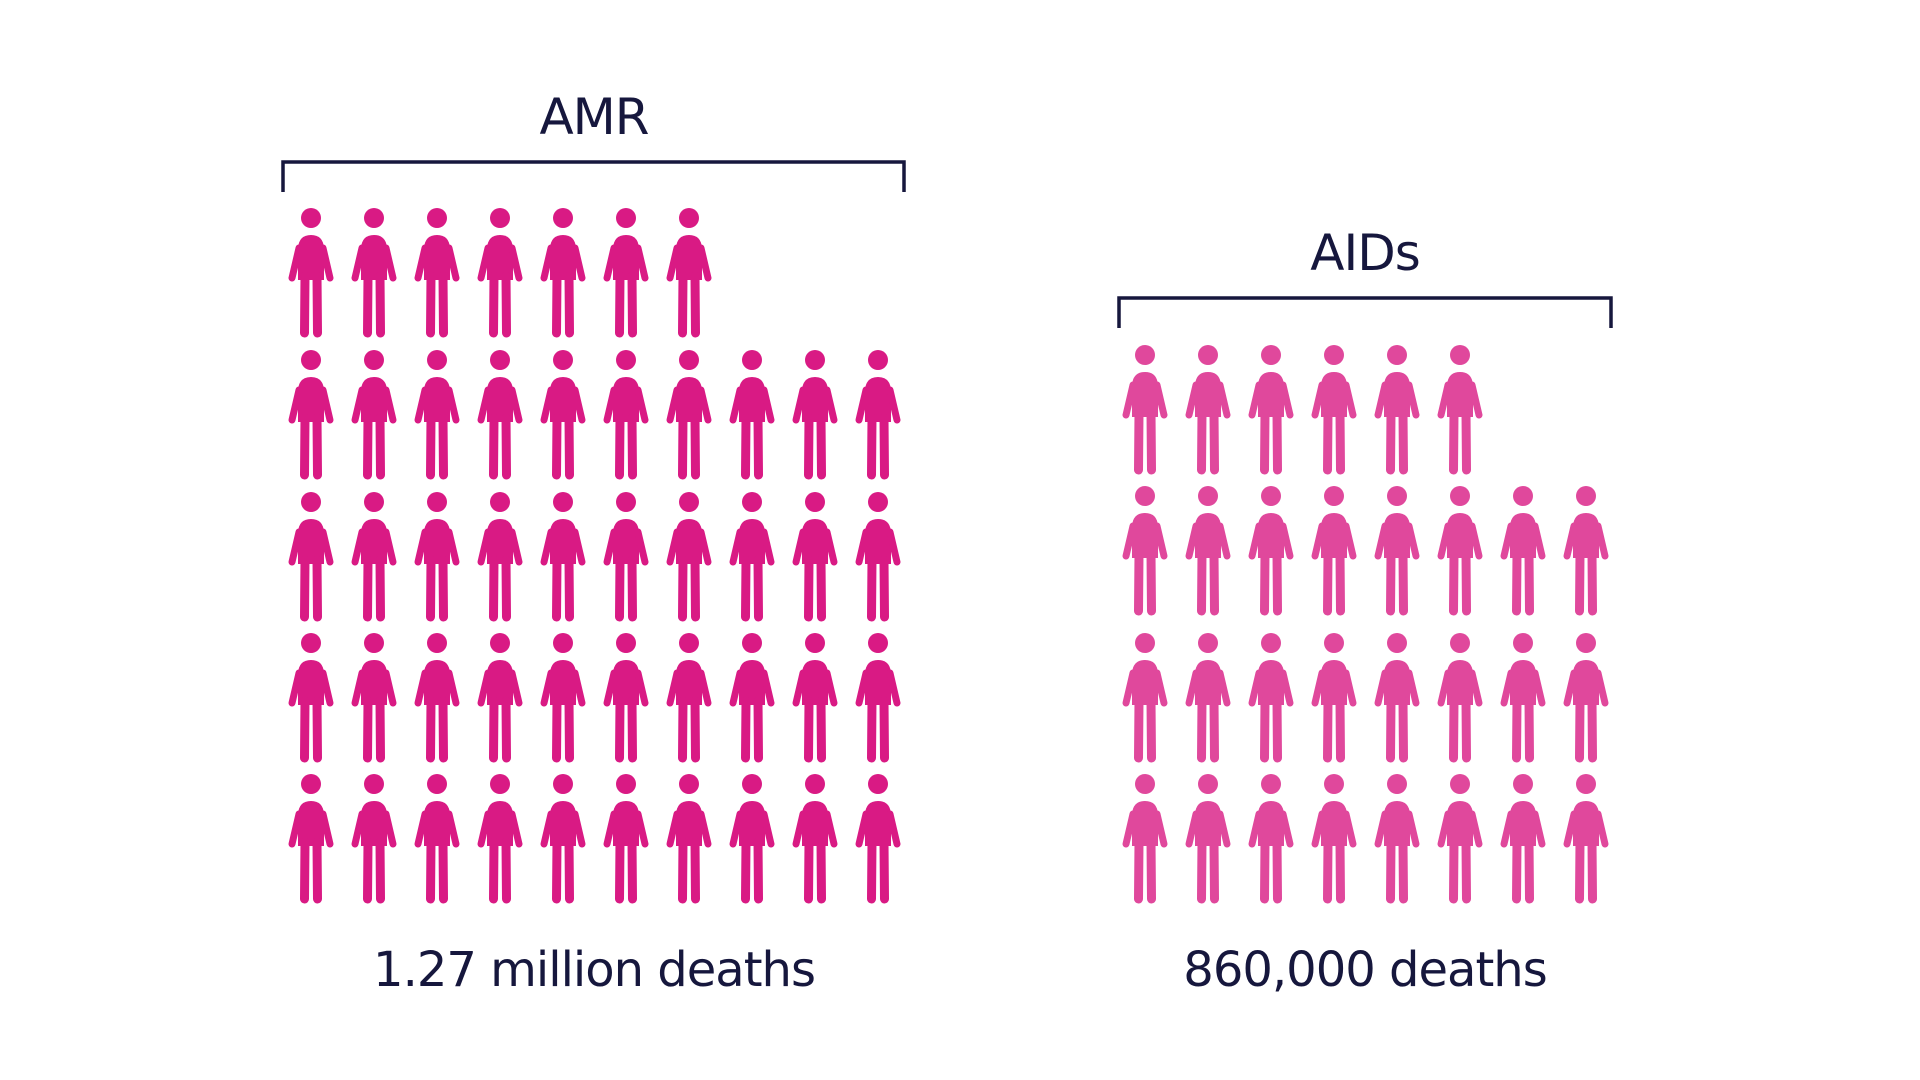 The height and width of the screenshot is (1080, 1920). What do you see at coordinates (1365, 312) in the screenshot?
I see `aids-bracket` at bounding box center [1365, 312].